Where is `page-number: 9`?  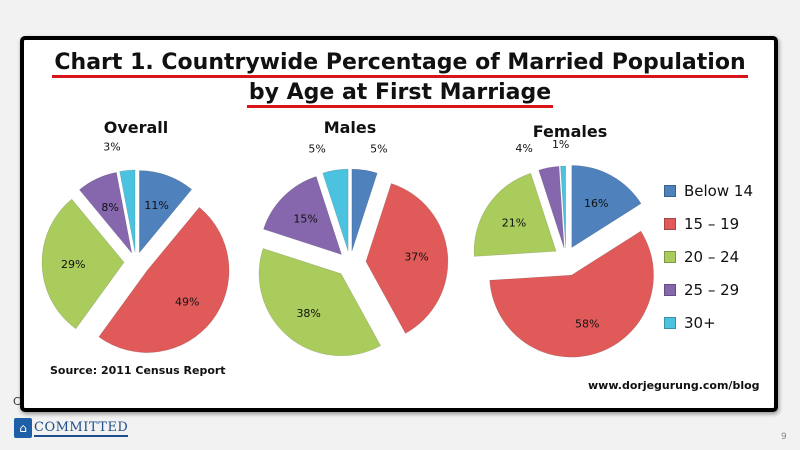 page-number: 9 is located at coordinates (784, 437).